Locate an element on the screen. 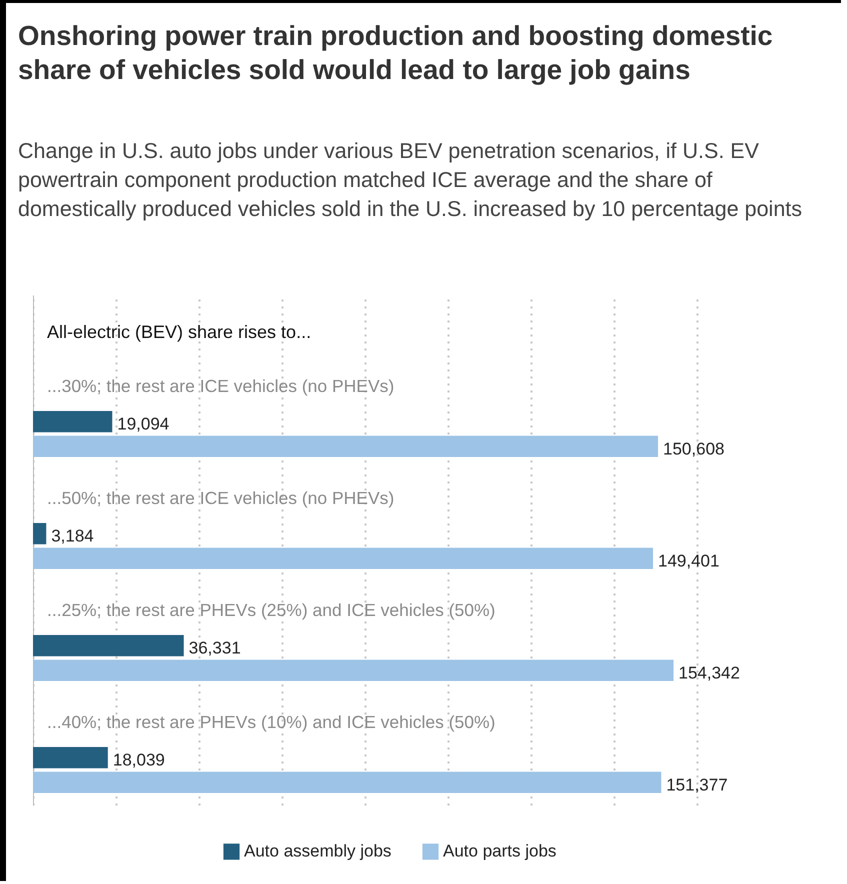  data-label: 149,401 is located at coordinates (689, 560).